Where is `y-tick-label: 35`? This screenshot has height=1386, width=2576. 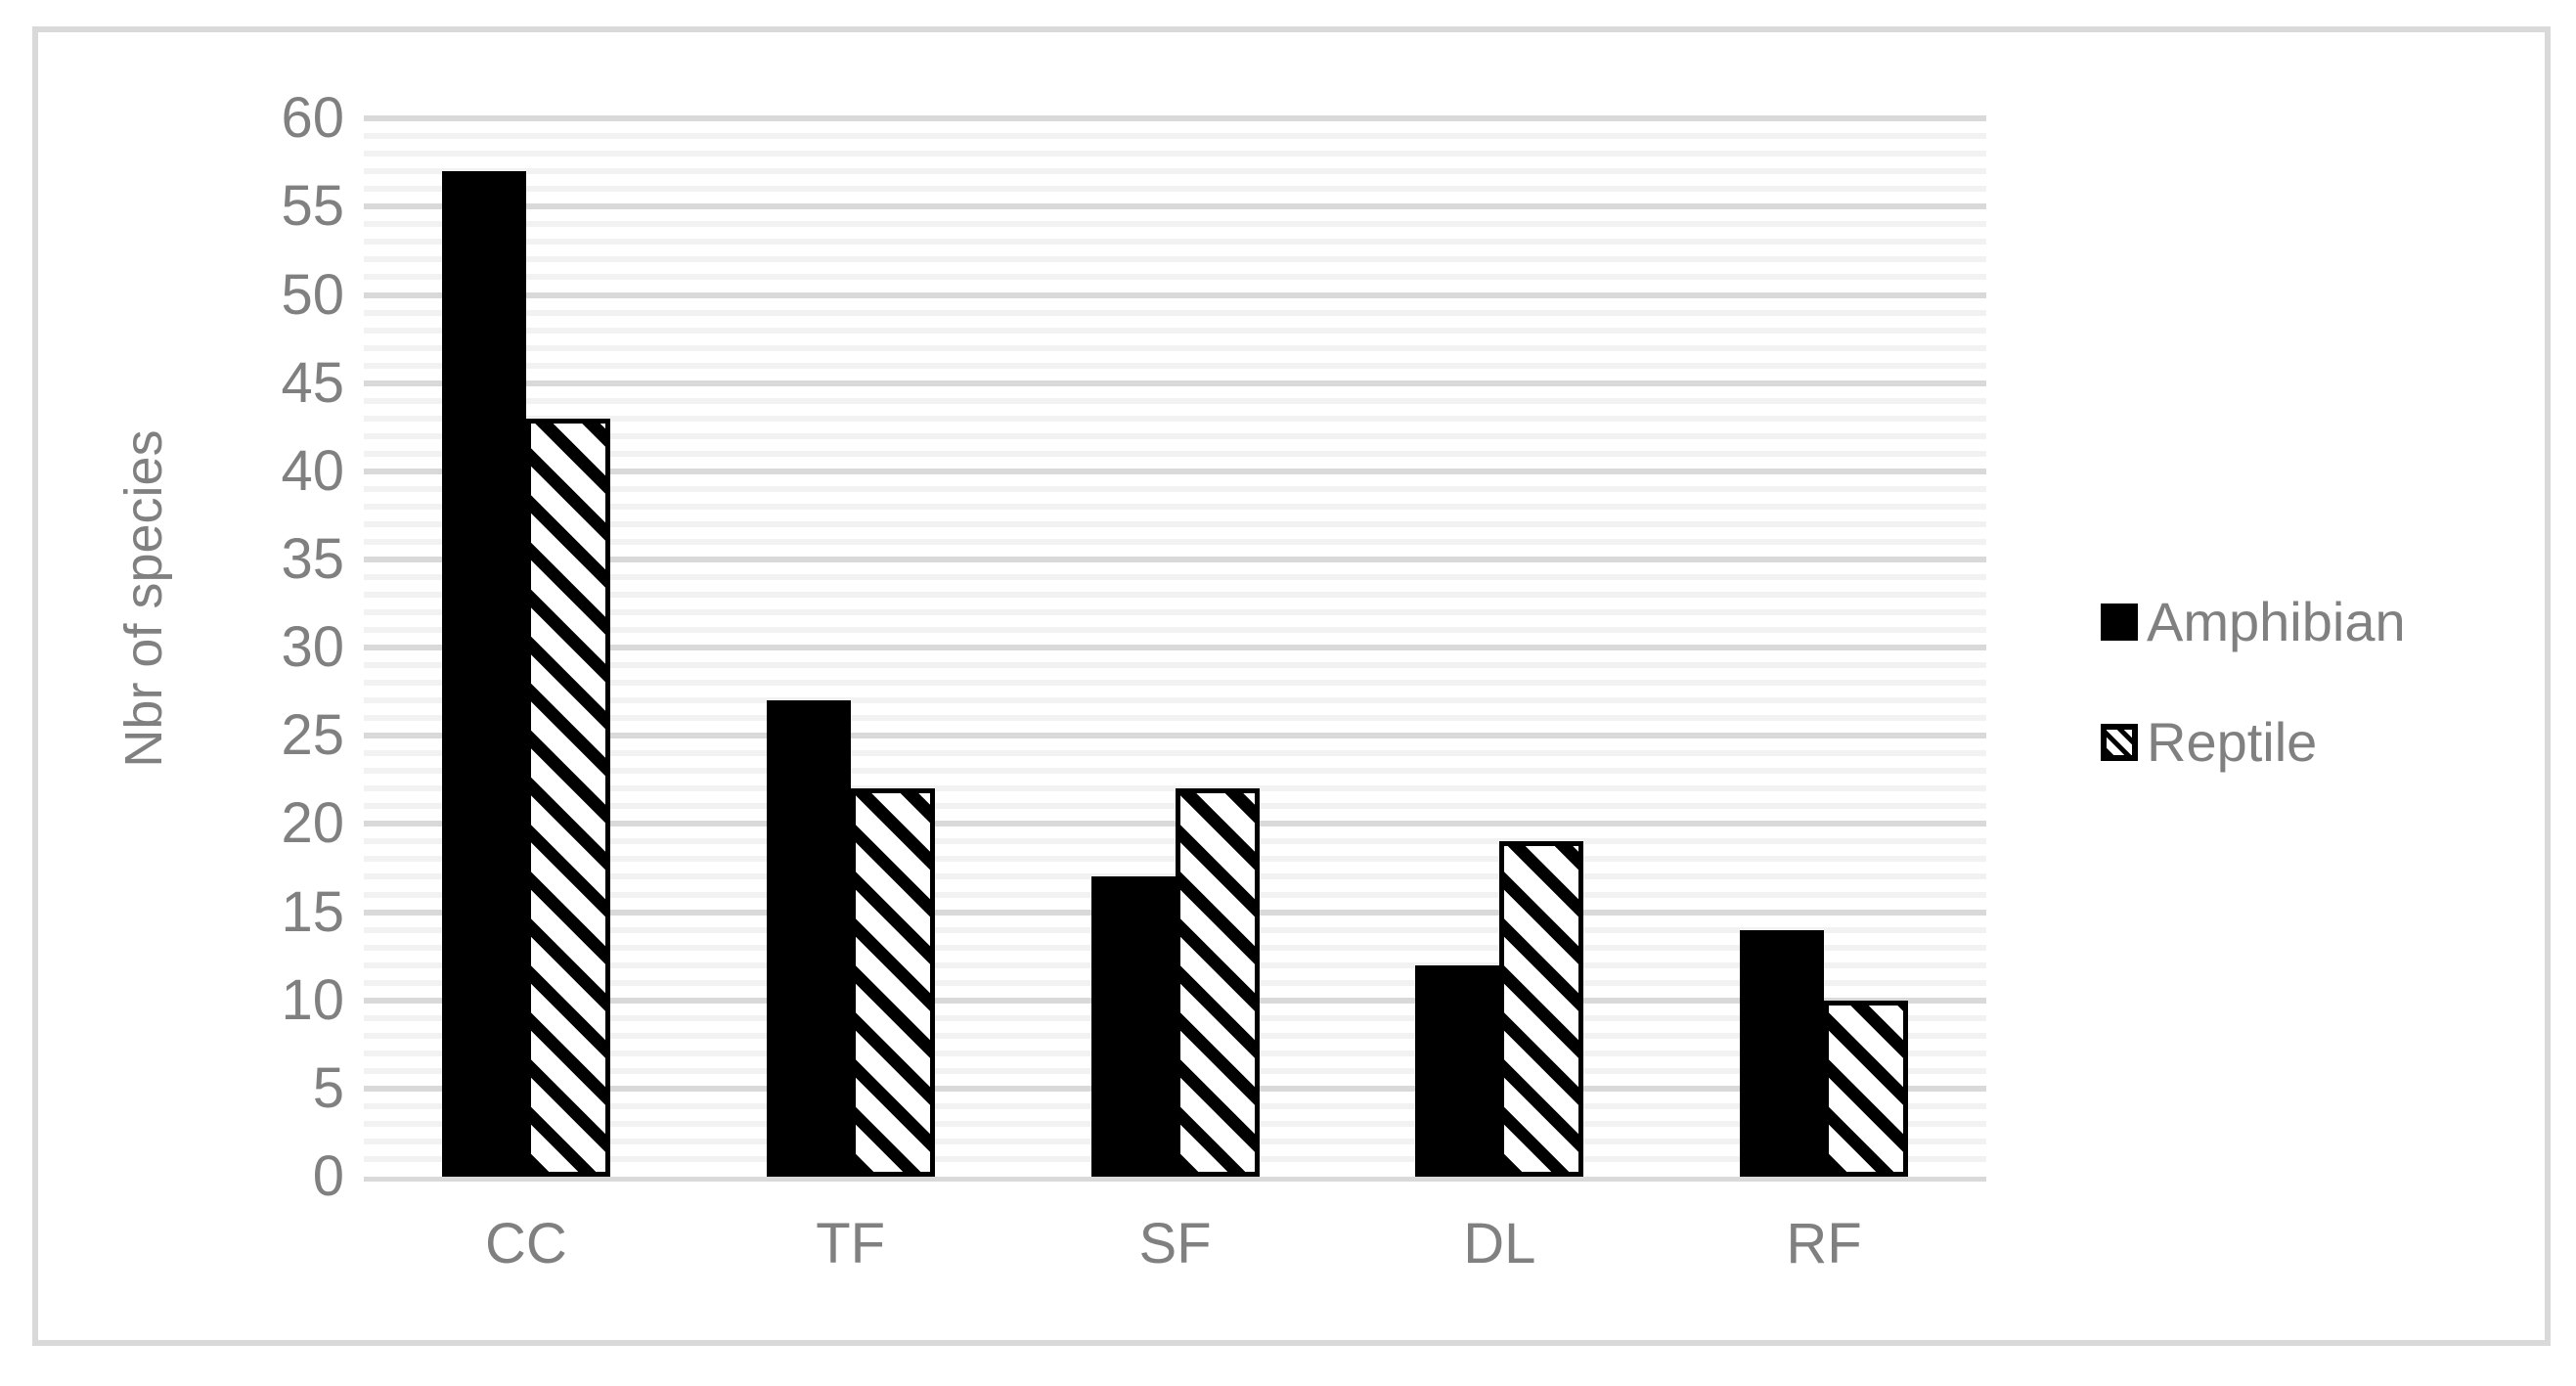 y-tick-label: 35 is located at coordinates (312, 558).